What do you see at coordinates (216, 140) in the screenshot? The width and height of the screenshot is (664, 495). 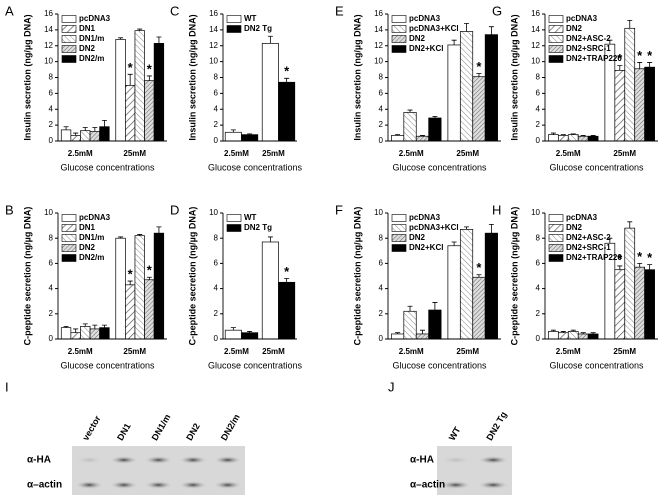 I see `y-tick-label: 0` at bounding box center [216, 140].